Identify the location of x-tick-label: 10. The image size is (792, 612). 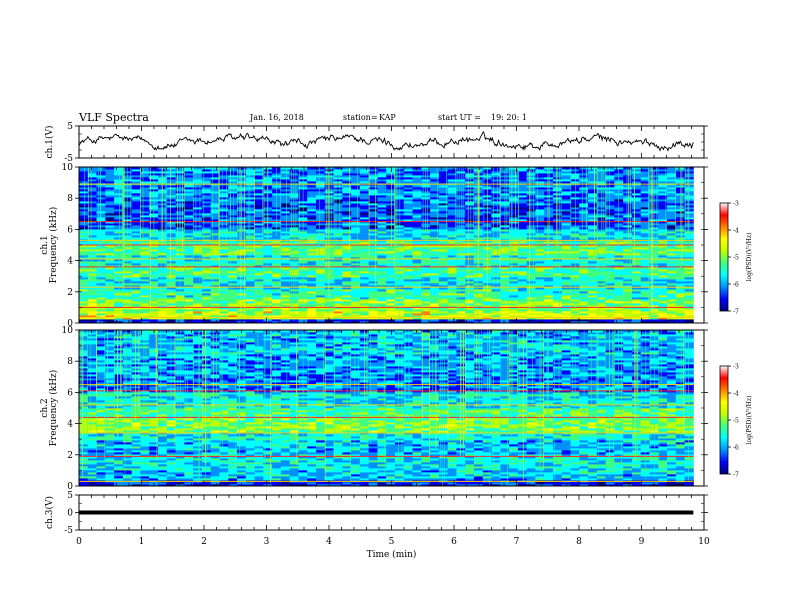
(704, 542).